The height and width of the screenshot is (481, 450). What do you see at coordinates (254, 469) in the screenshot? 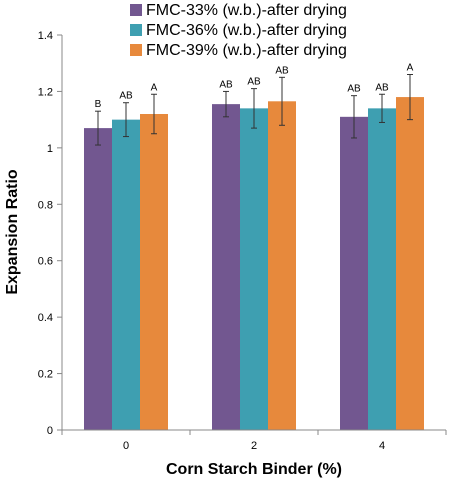
I see `x-axis-title: Corn Starch Binder (%)` at bounding box center [254, 469].